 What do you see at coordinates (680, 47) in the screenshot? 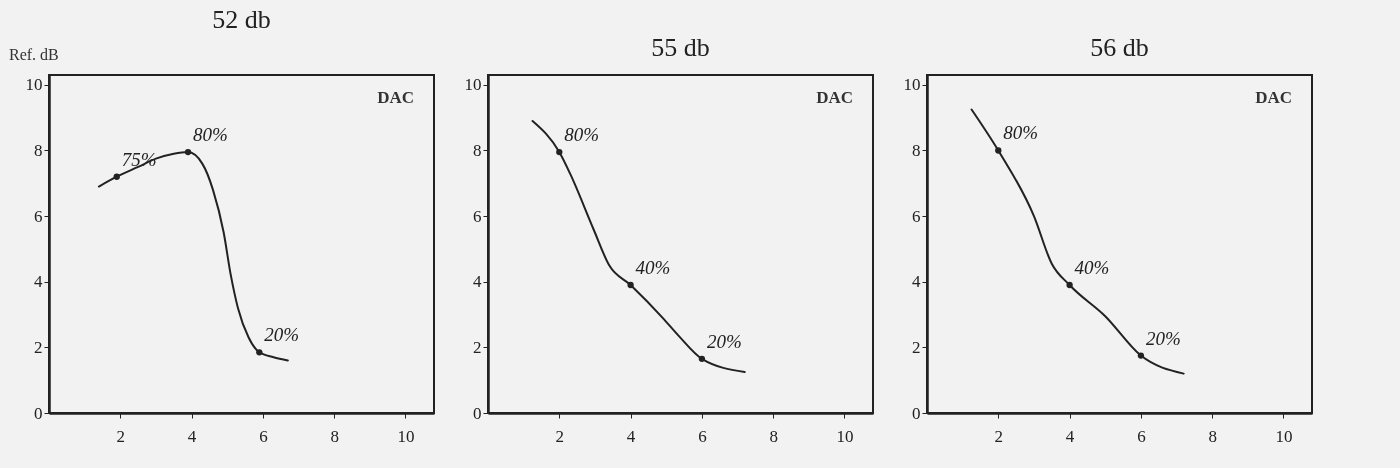
I see `chart-title: 55 db` at bounding box center [680, 47].